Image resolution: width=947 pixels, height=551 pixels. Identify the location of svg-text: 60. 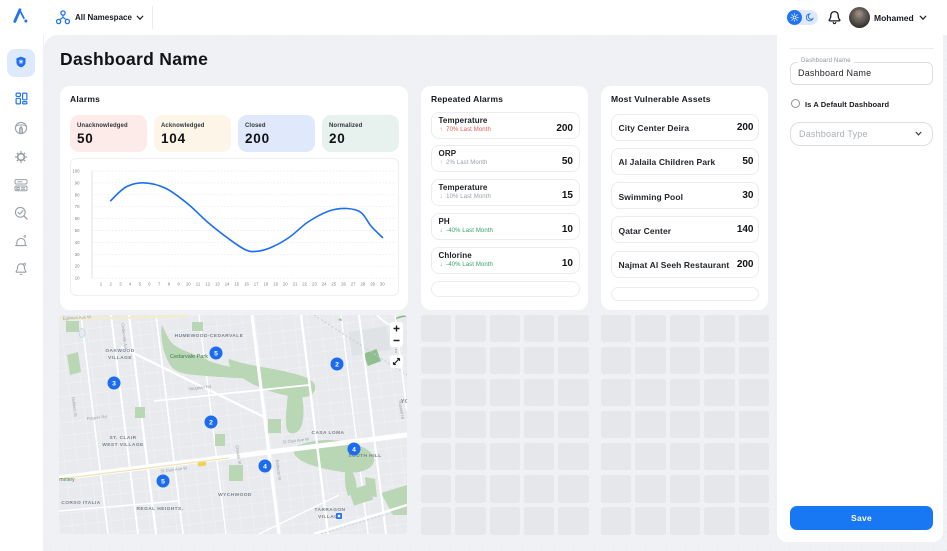
(77, 218).